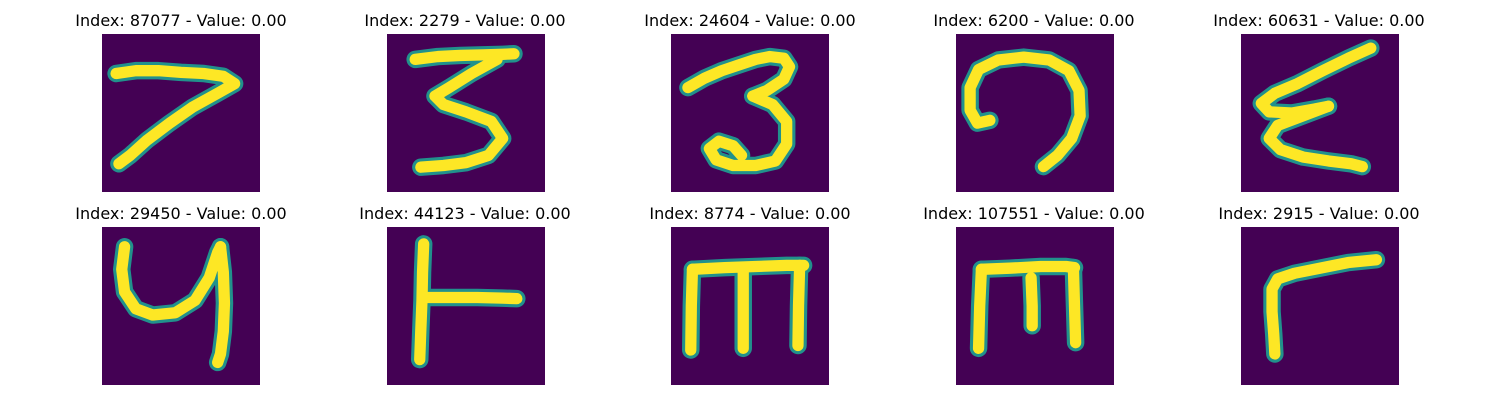 The width and height of the screenshot is (1500, 400). What do you see at coordinates (1034, 213) in the screenshot?
I see `panel-title: Index: 107551 - Value: 0.00` at bounding box center [1034, 213].